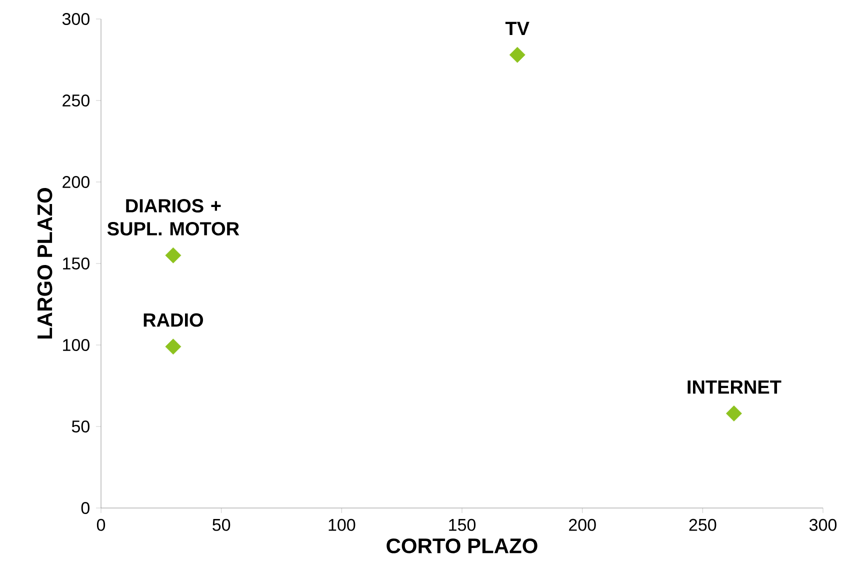 Image resolution: width=846 pixels, height=580 pixels. What do you see at coordinates (517, 28) in the screenshot?
I see `annotation: TV` at bounding box center [517, 28].